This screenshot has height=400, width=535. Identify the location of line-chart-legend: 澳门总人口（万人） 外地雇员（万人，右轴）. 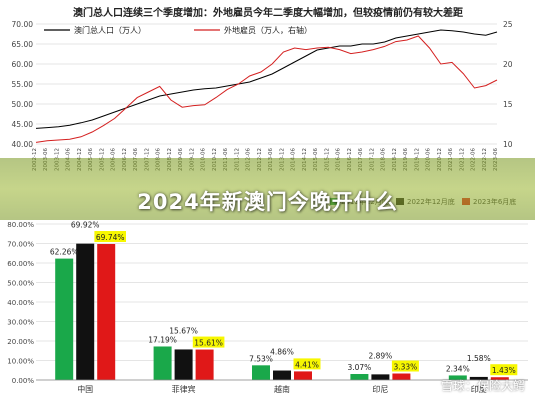
(178, 30).